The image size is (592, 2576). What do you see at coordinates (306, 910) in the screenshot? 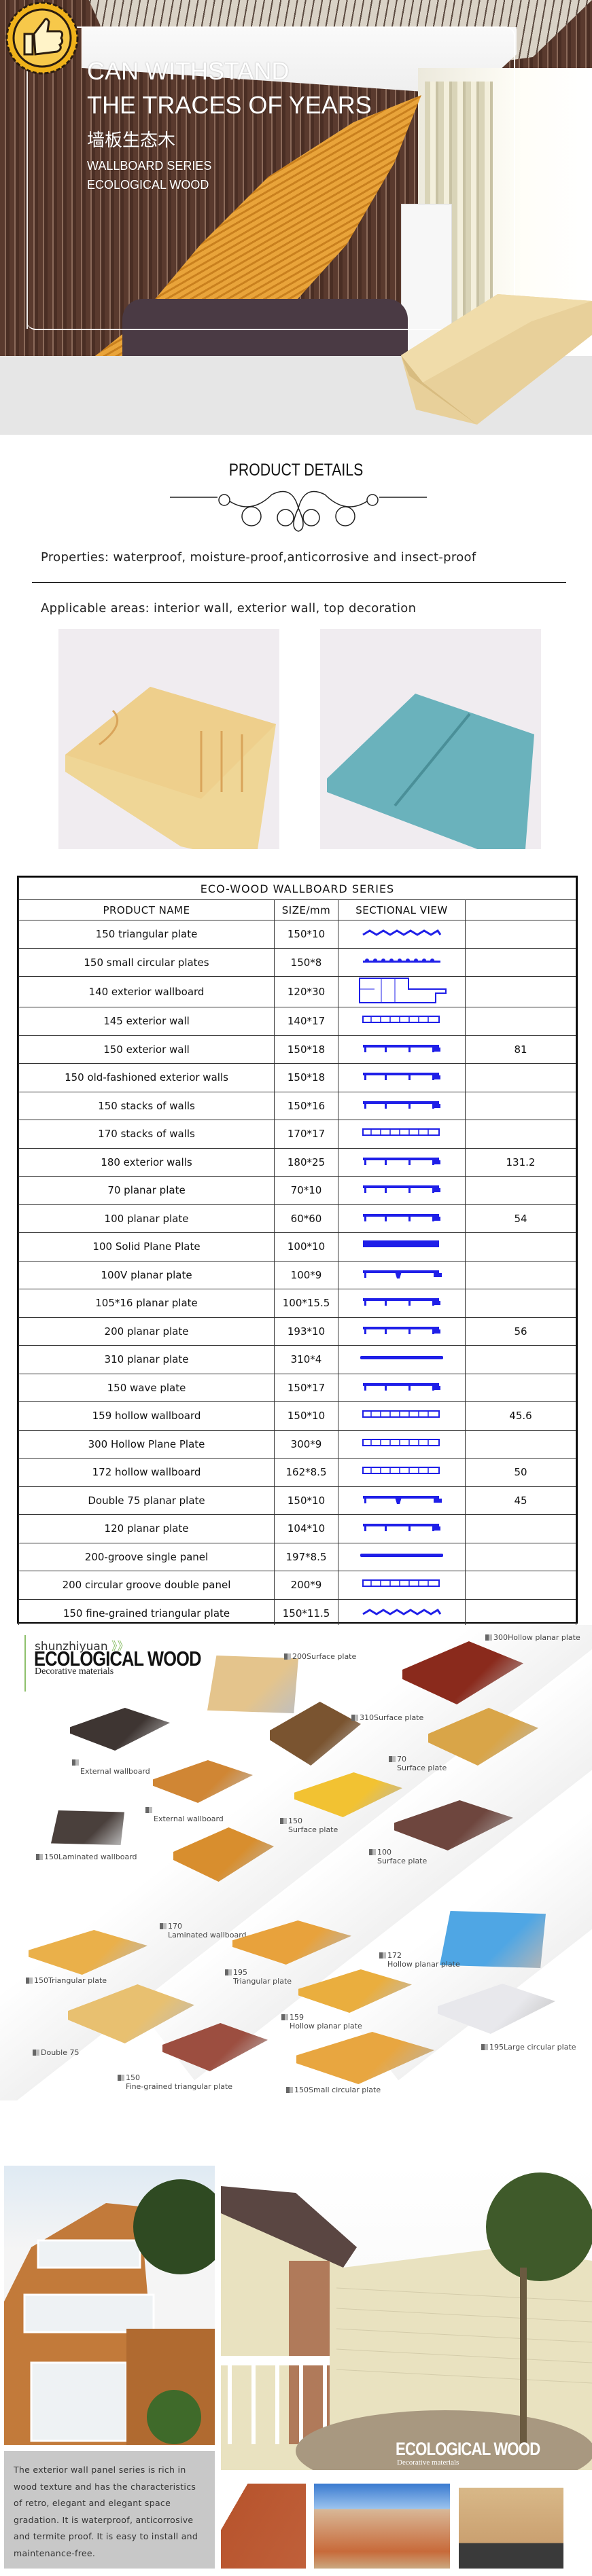
I see `column-header-size: SIZE/mm` at bounding box center [306, 910].